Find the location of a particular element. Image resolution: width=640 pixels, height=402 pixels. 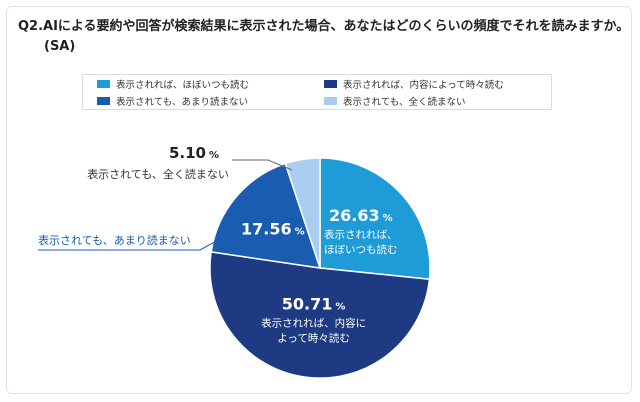

external-label-not-at-all: 5.10 % 表示されても、全く読まない is located at coordinates (190, 162).